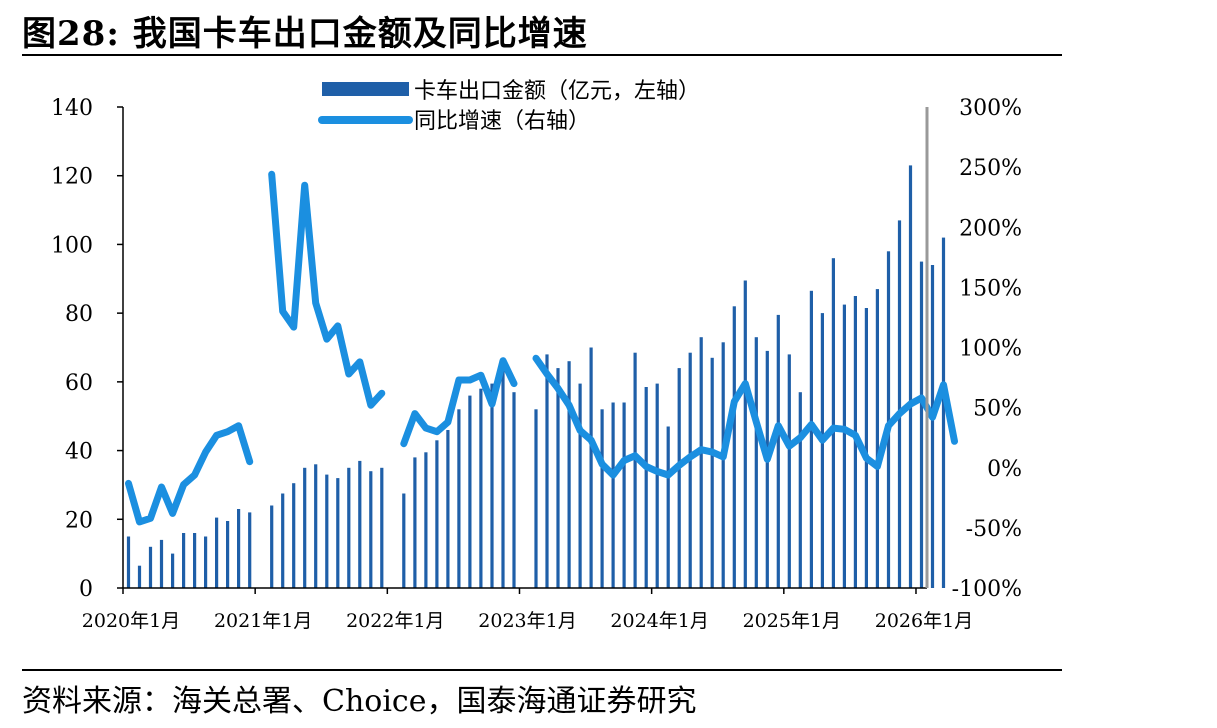 The height and width of the screenshot is (728, 1217). What do you see at coordinates (395, 621) in the screenshot?
I see `x-tick-label: 2022年1月` at bounding box center [395, 621].